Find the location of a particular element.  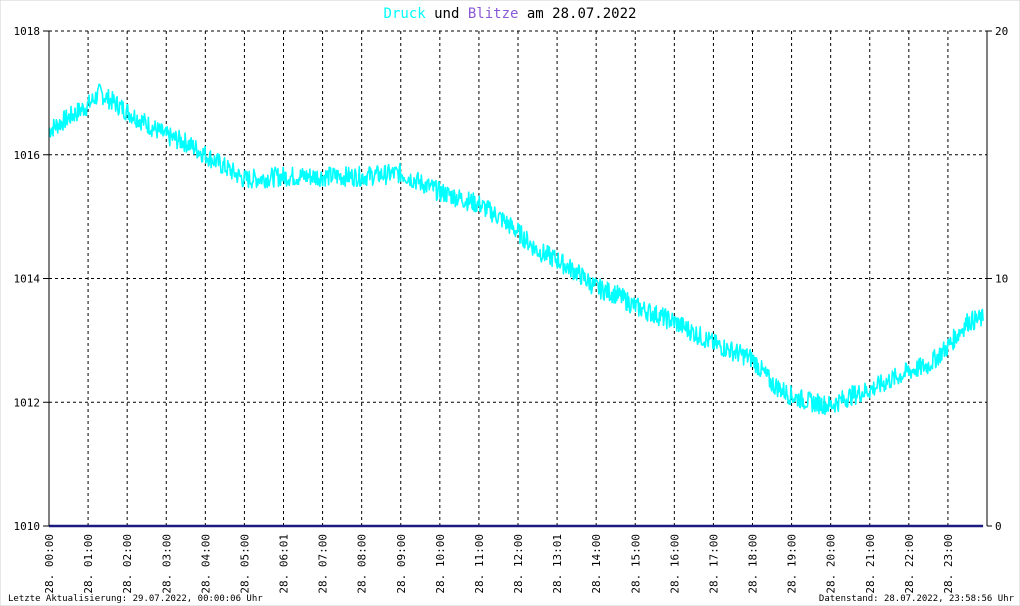

x-tick-label: 28. 00:00 is located at coordinates (49, 564).